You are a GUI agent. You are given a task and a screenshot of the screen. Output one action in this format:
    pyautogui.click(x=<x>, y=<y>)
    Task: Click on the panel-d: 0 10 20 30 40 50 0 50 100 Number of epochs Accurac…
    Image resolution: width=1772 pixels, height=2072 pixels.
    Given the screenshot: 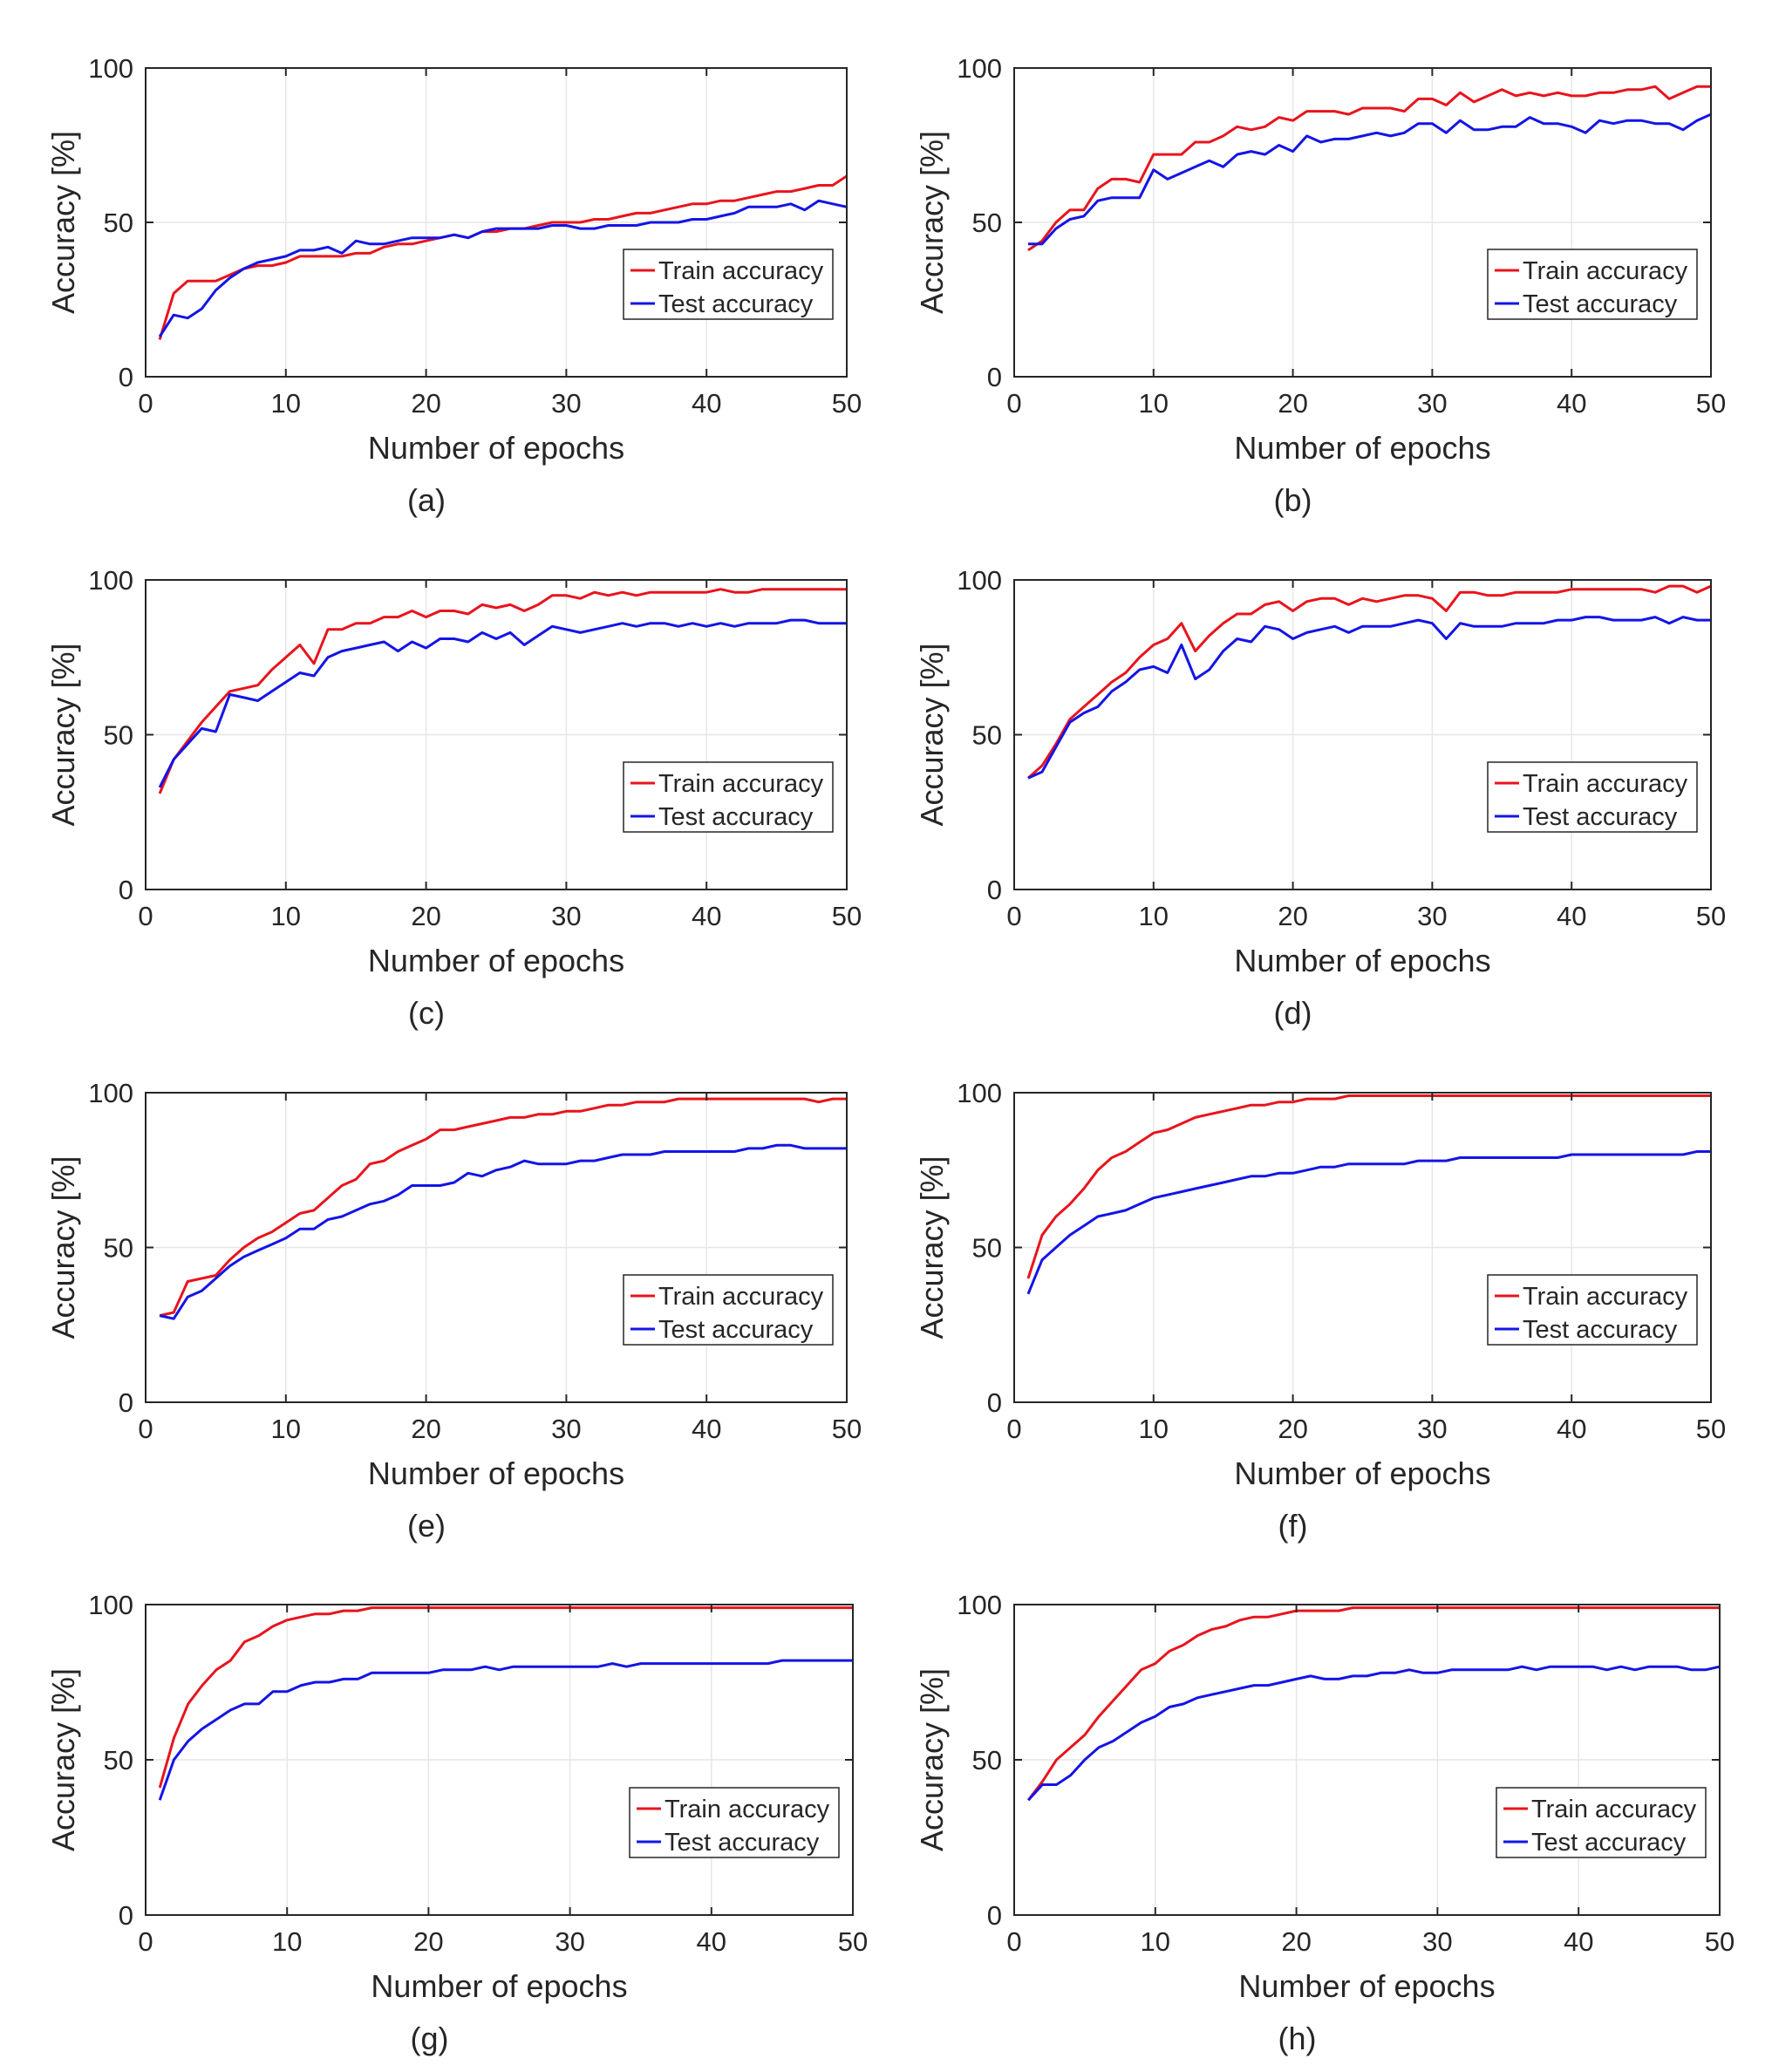 What is the action you would take?
    pyautogui.click(x=1320, y=798)
    